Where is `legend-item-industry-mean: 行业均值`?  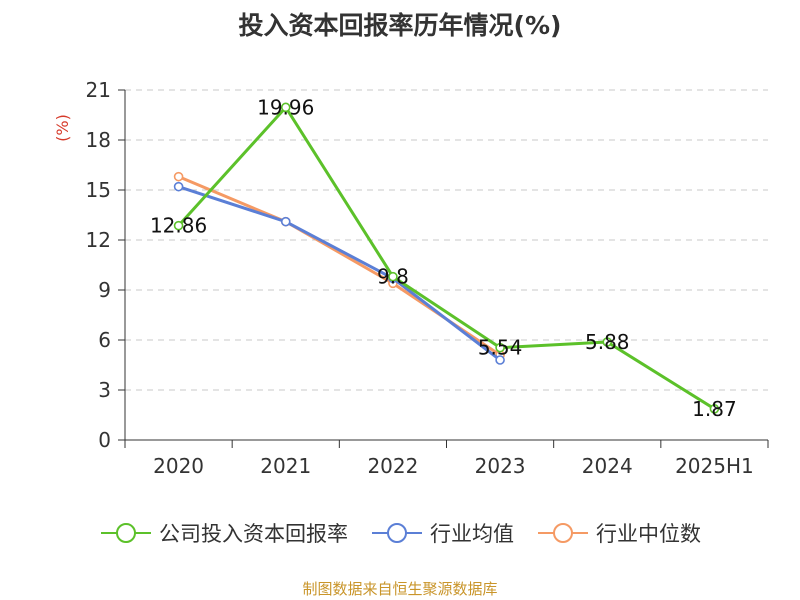 legend-item-industry-mean: 行业均值 is located at coordinates (442, 533).